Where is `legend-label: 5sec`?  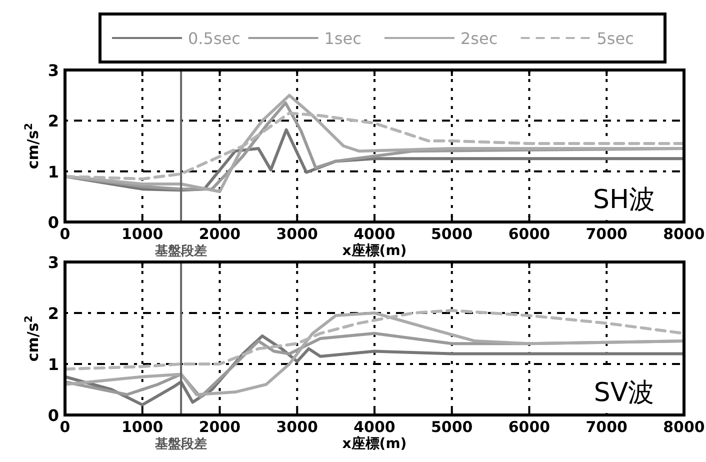 legend-label: 5sec is located at coordinates (615, 38).